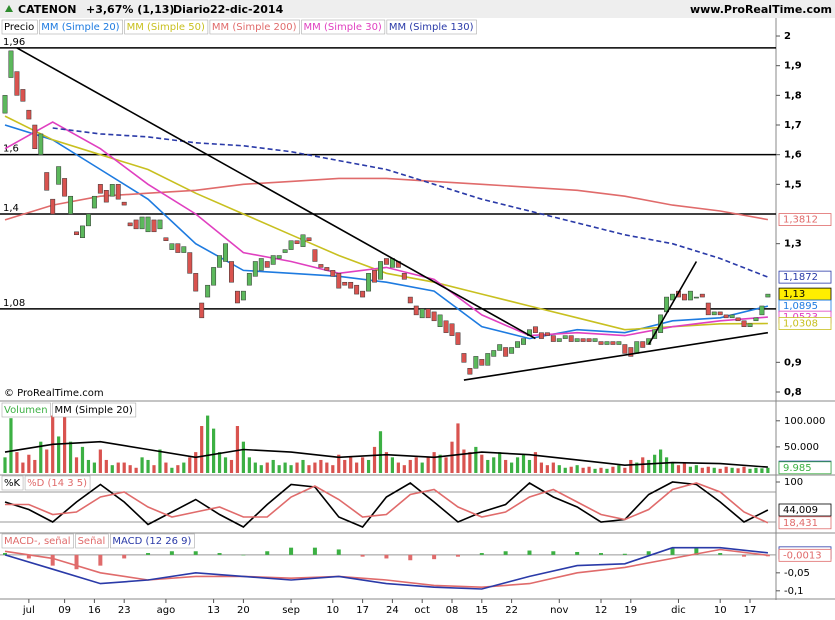  I want to click on x-tick-label: 13, so click(213, 610).